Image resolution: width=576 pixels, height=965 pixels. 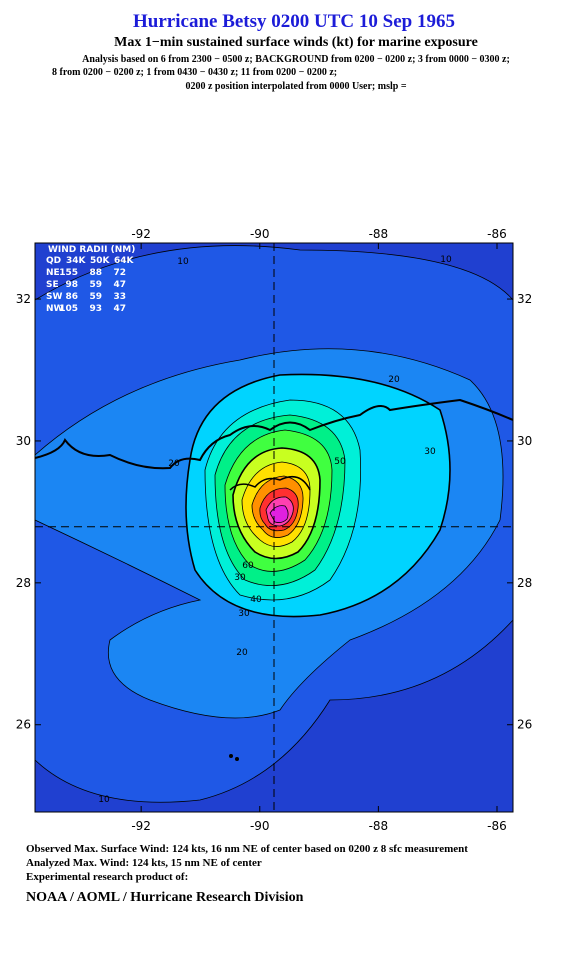 I want to click on footer-line: Experimental research product of:, so click(x=107, y=877).